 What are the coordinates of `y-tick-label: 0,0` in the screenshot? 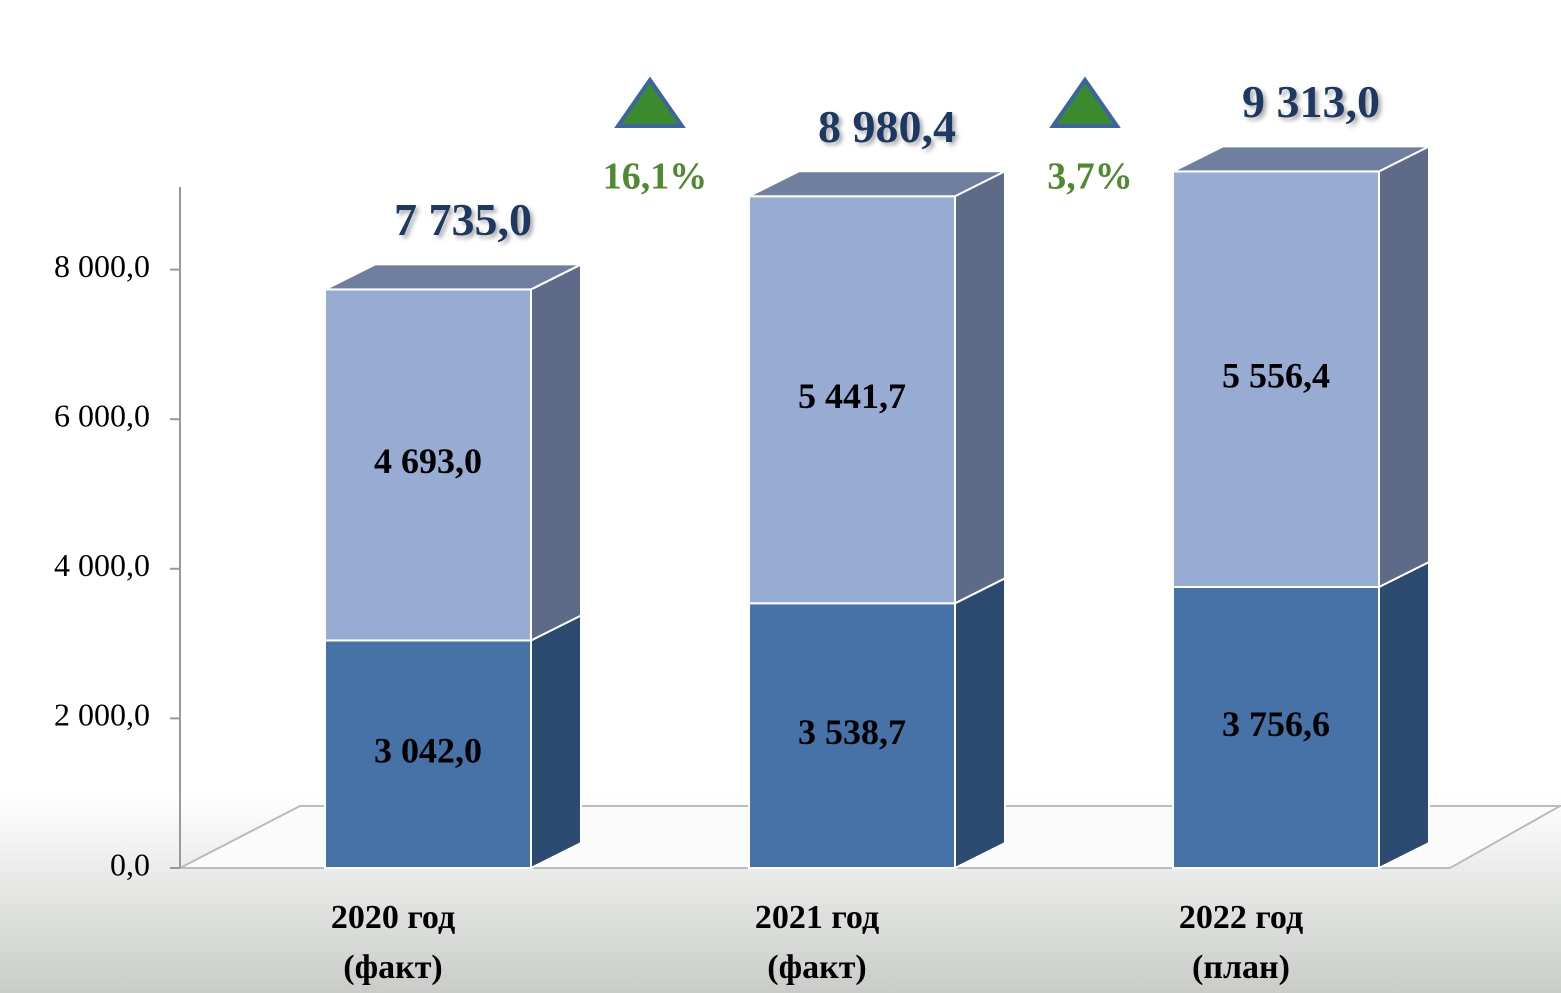 It's located at (130, 864).